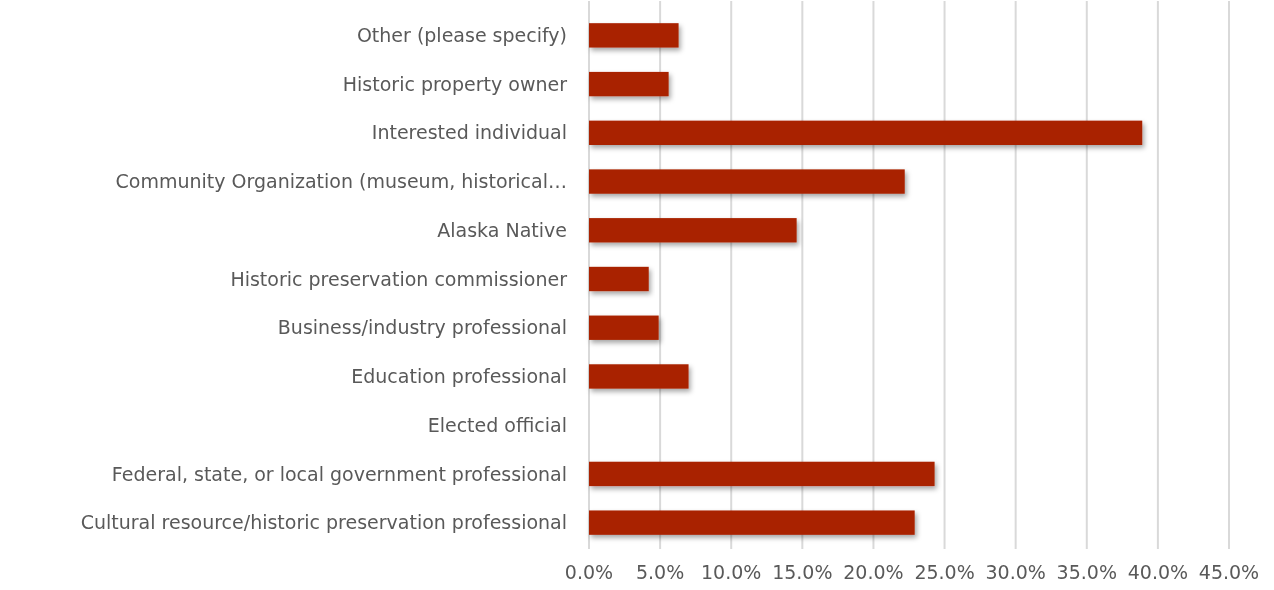 This screenshot has height=590, width=1274. I want to click on y-tick-label: Historic property owner, so click(455, 83).